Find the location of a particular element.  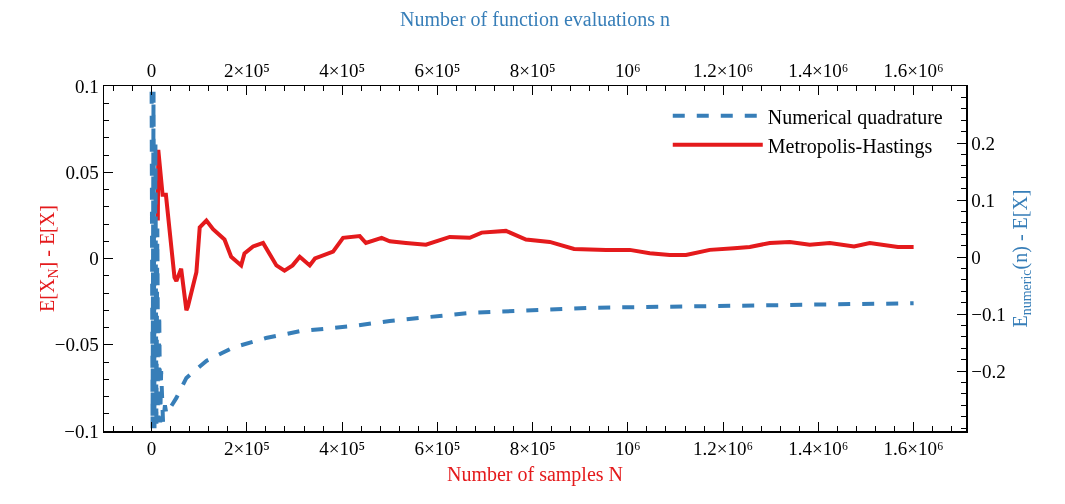

x-axis-title: Number of samples N is located at coordinates (535, 474).